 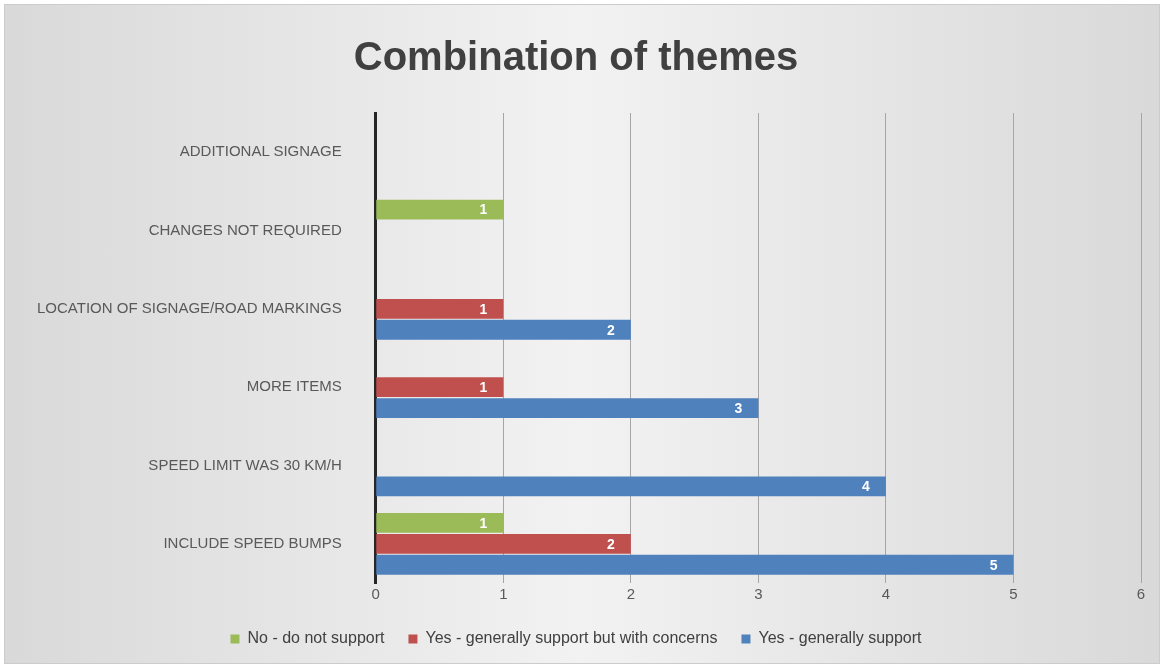 I want to click on data-label: 5, so click(x=993, y=564).